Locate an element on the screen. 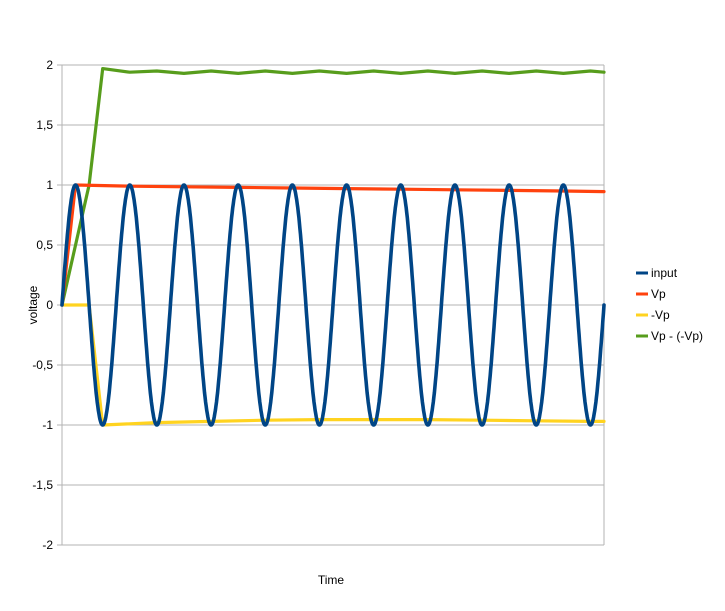 This screenshot has width=725, height=611. y-tick-label: 2 is located at coordinates (49, 65).